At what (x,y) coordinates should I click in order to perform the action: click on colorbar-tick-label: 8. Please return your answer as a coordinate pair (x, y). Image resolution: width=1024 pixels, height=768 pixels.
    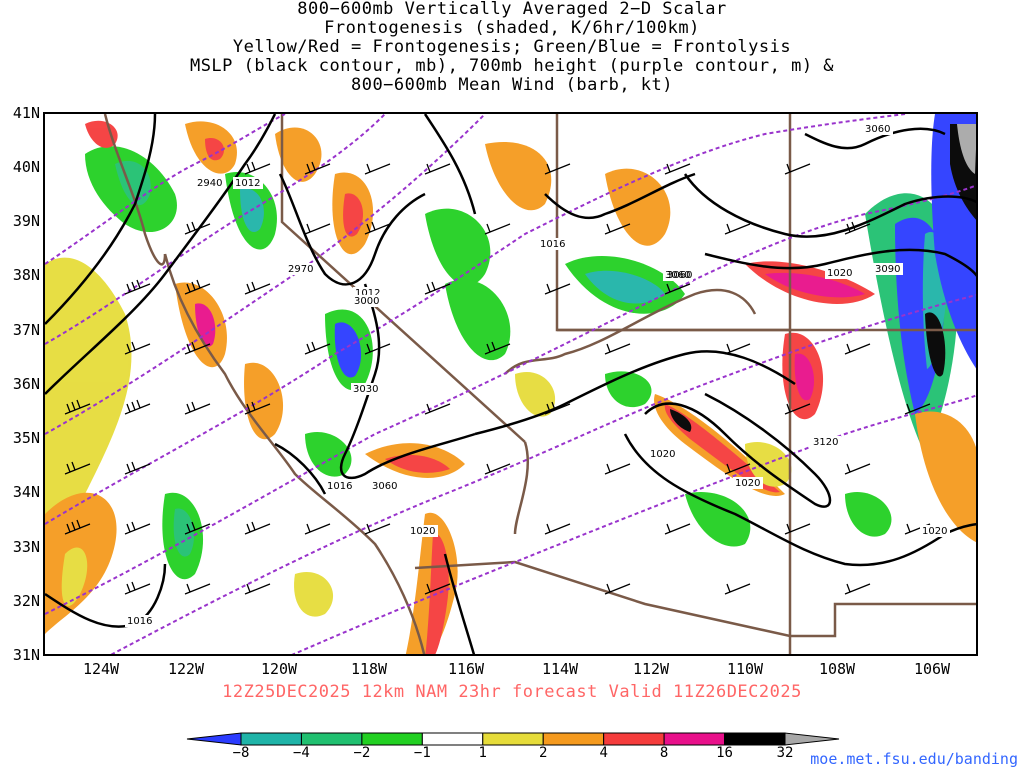
    Looking at the image, I should click on (664, 753).